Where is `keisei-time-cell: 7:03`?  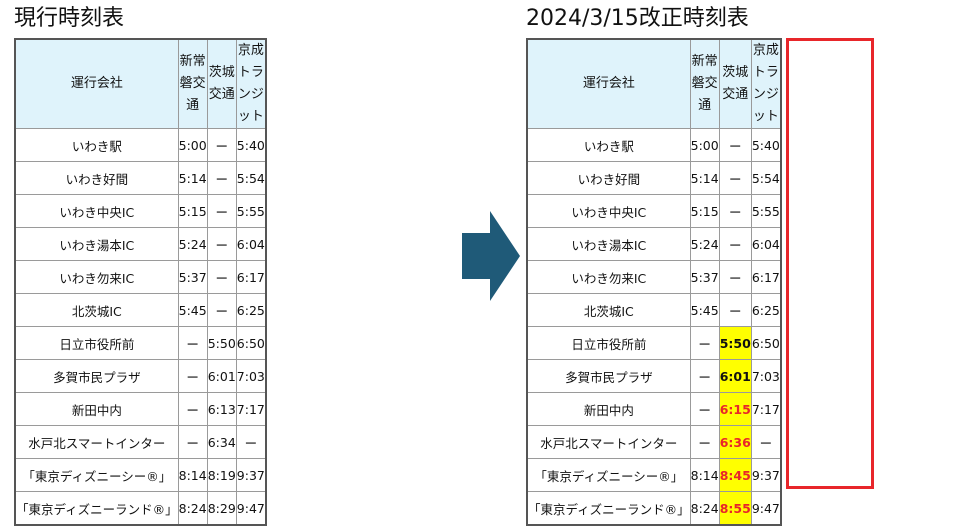
keisei-time-cell: 7:03 is located at coordinates (766, 376).